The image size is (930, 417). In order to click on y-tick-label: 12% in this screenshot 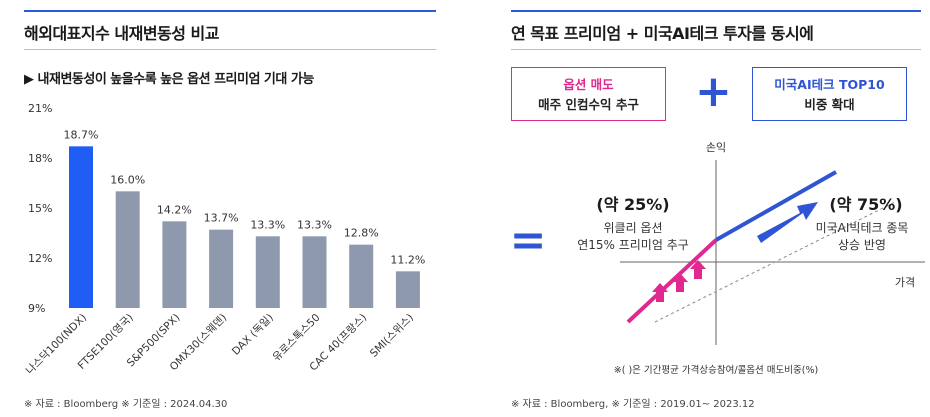, I will do `click(40, 258)`.